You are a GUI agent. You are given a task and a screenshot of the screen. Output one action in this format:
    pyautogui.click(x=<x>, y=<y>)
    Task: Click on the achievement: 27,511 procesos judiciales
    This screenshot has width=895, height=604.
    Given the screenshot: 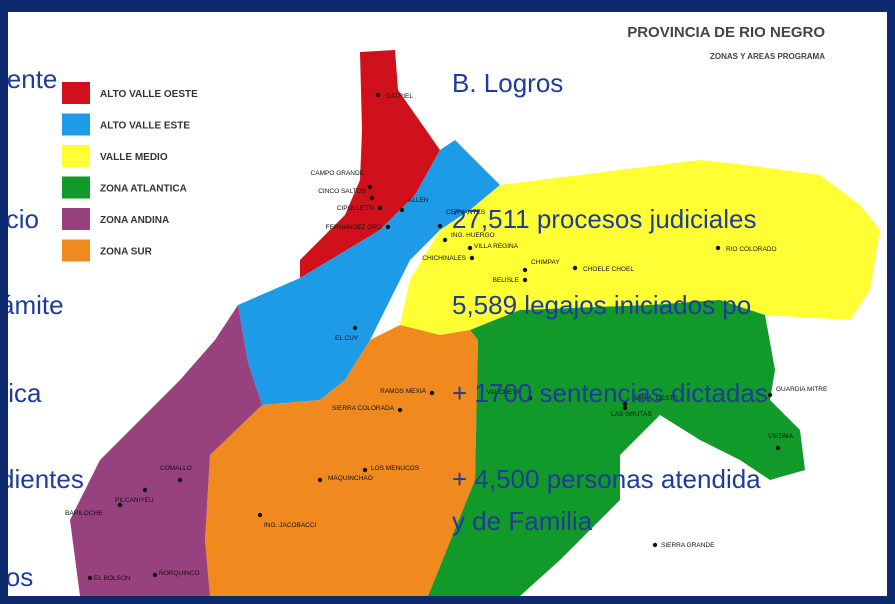 What is the action you would take?
    pyautogui.click(x=604, y=219)
    